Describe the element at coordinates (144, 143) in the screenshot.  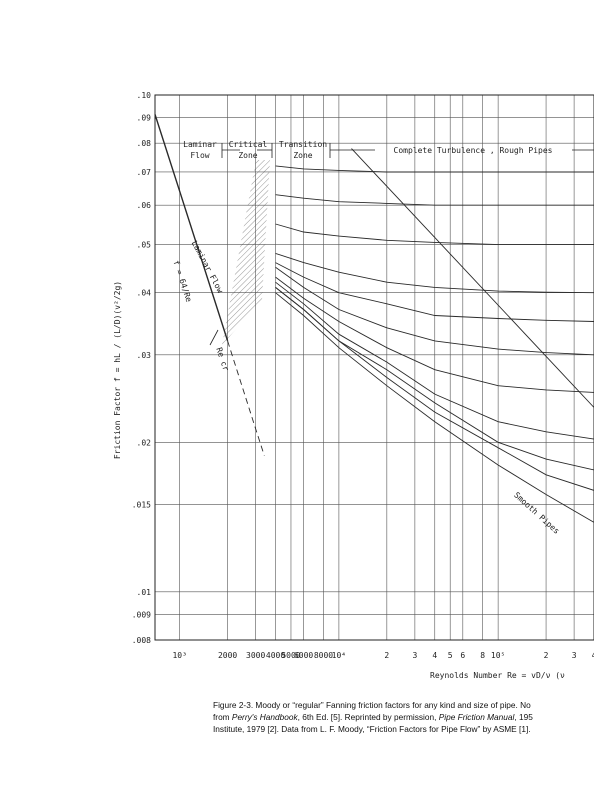
I see `y-tick-label: .08` at that location.